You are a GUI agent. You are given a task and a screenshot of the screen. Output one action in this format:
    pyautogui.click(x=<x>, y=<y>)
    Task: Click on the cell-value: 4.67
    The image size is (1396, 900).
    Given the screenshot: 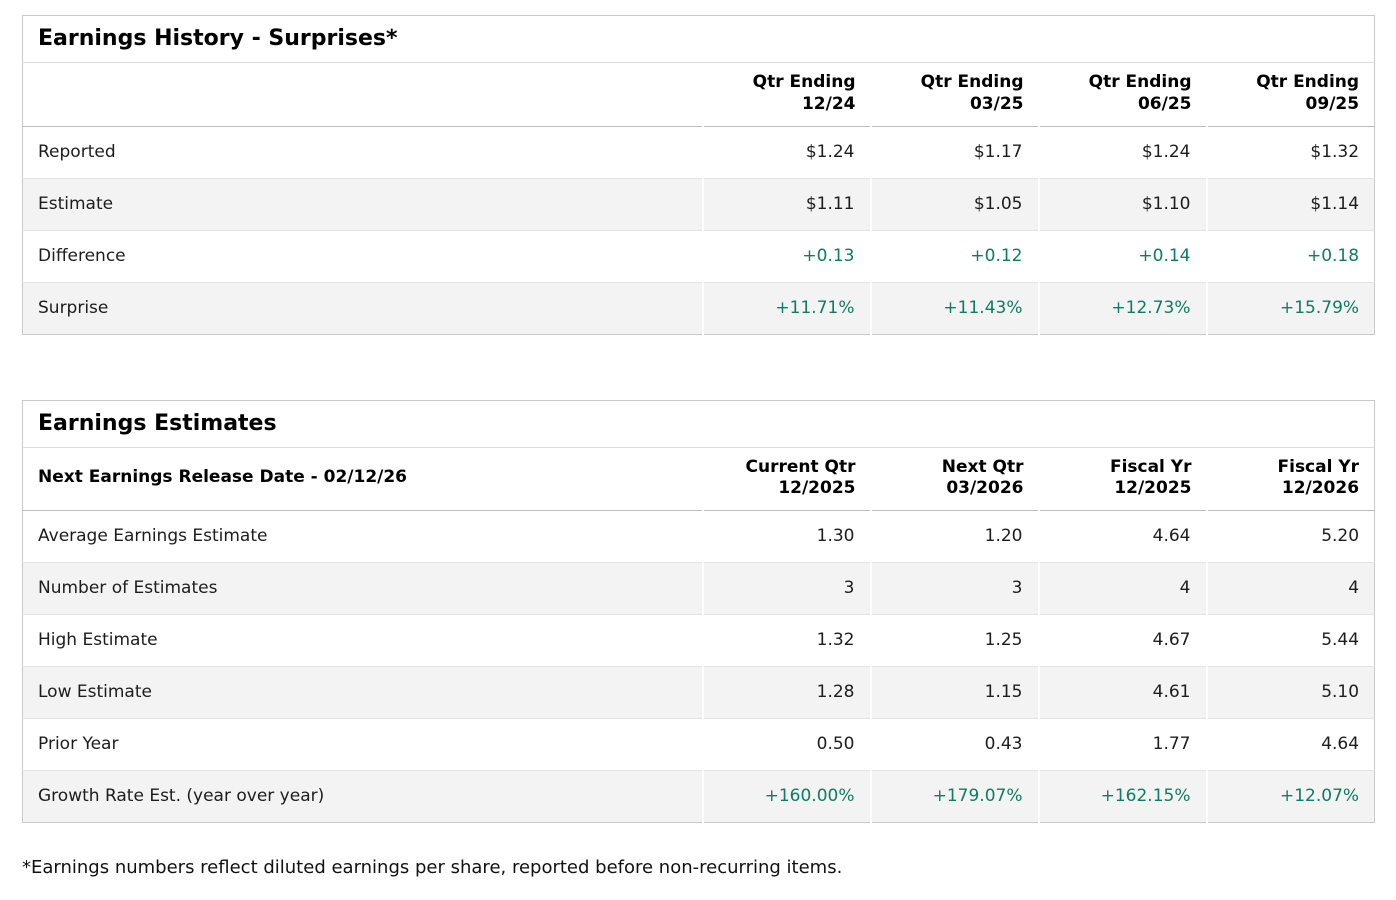 What is the action you would take?
    pyautogui.click(x=1122, y=640)
    